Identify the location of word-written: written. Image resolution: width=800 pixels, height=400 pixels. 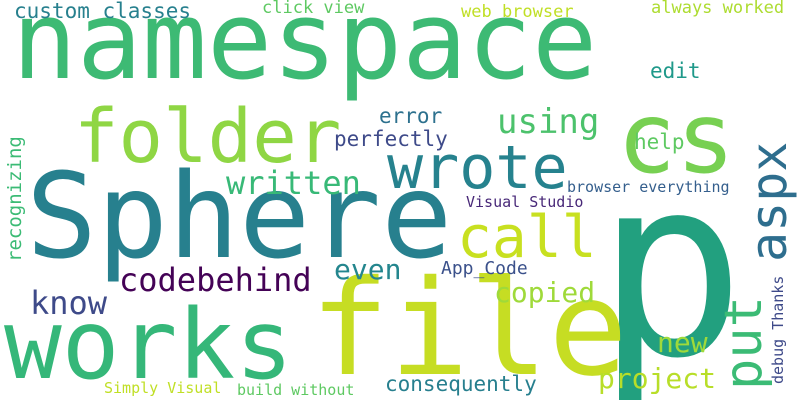
(293, 183).